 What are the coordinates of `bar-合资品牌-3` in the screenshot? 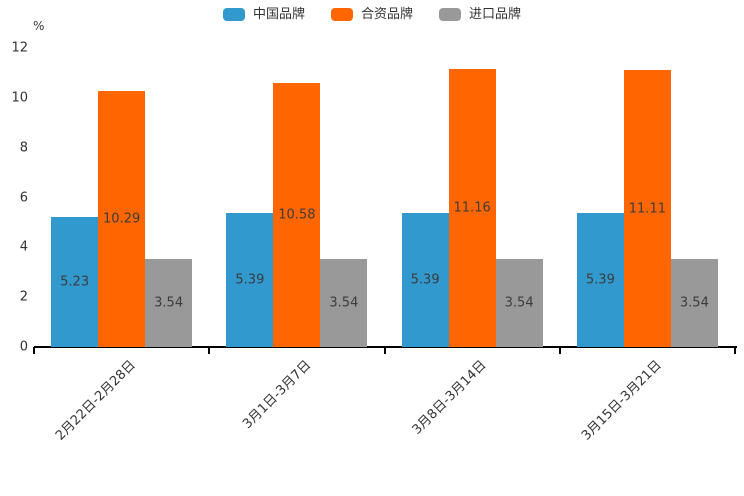 It's located at (647, 208).